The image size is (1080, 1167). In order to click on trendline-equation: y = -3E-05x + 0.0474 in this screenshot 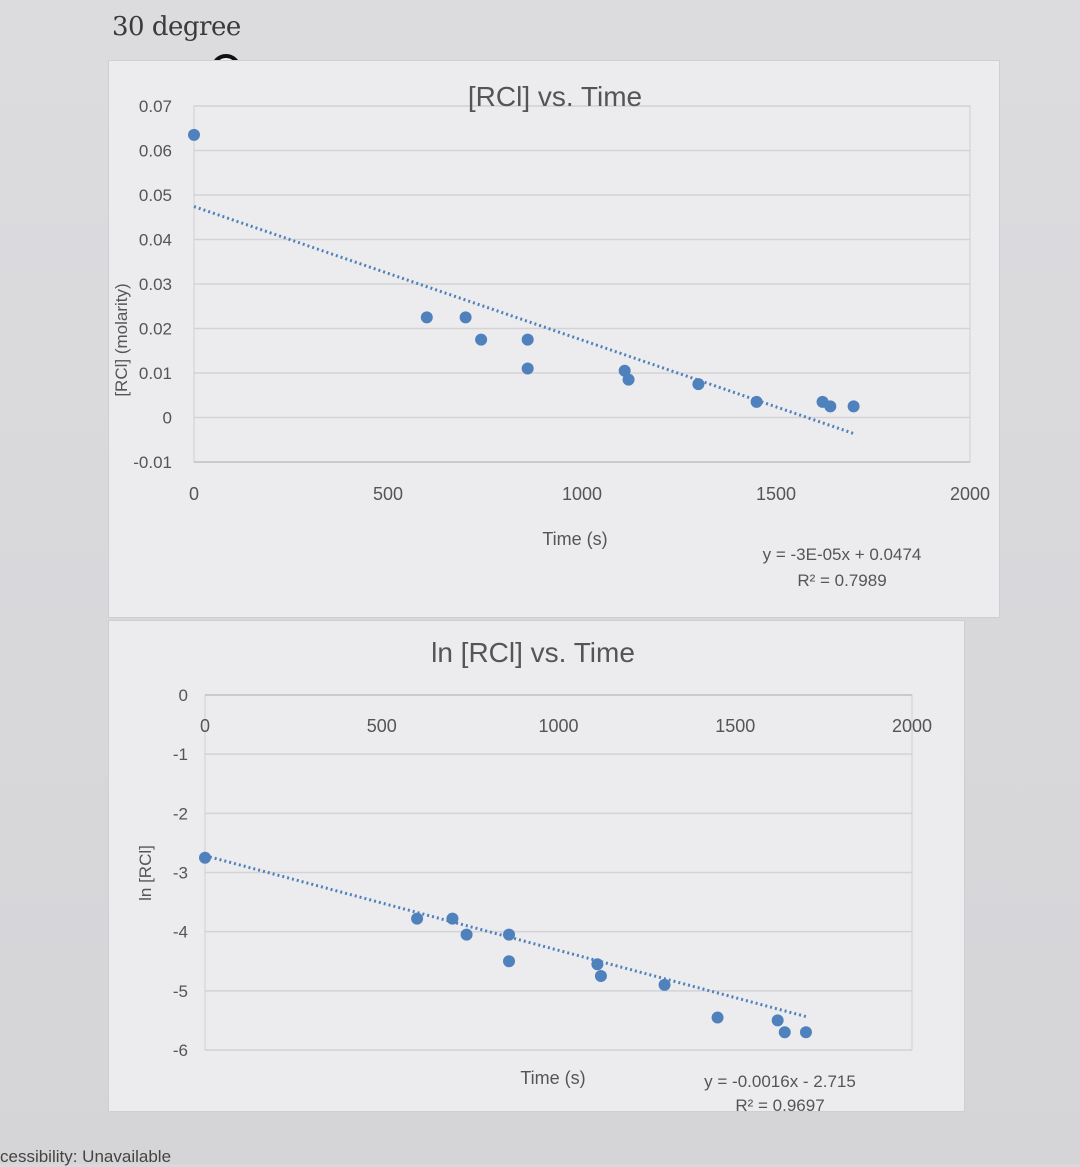, I will do `click(842, 554)`.